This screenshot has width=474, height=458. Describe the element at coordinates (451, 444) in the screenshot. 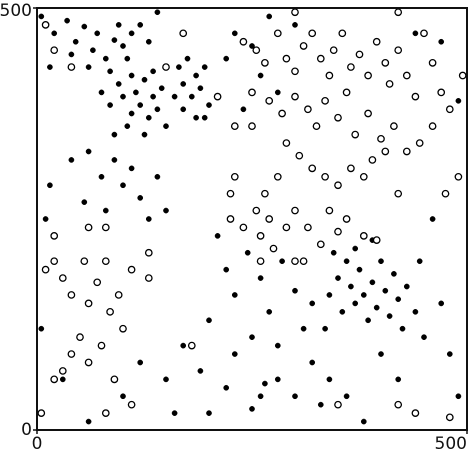

I see `x-tick-label: 500` at that location.